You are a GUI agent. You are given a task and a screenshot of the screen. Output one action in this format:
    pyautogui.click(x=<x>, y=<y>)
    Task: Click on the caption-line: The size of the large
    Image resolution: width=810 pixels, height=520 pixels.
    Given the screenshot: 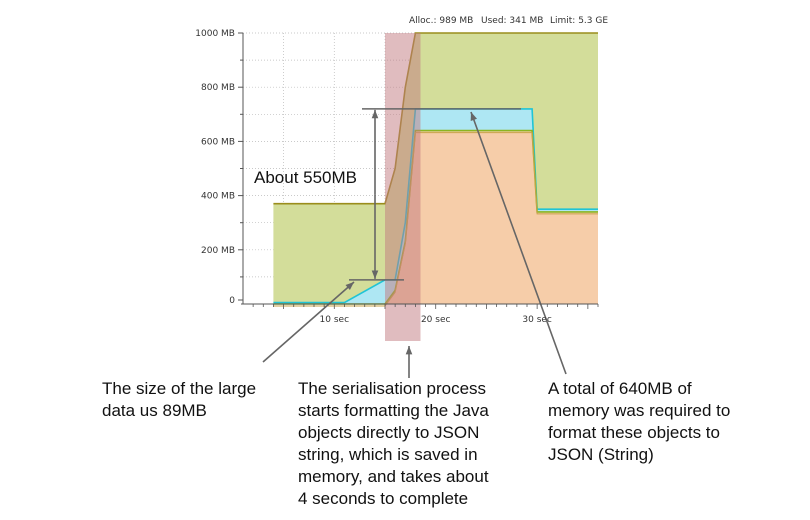 What is the action you would take?
    pyautogui.click(x=179, y=388)
    